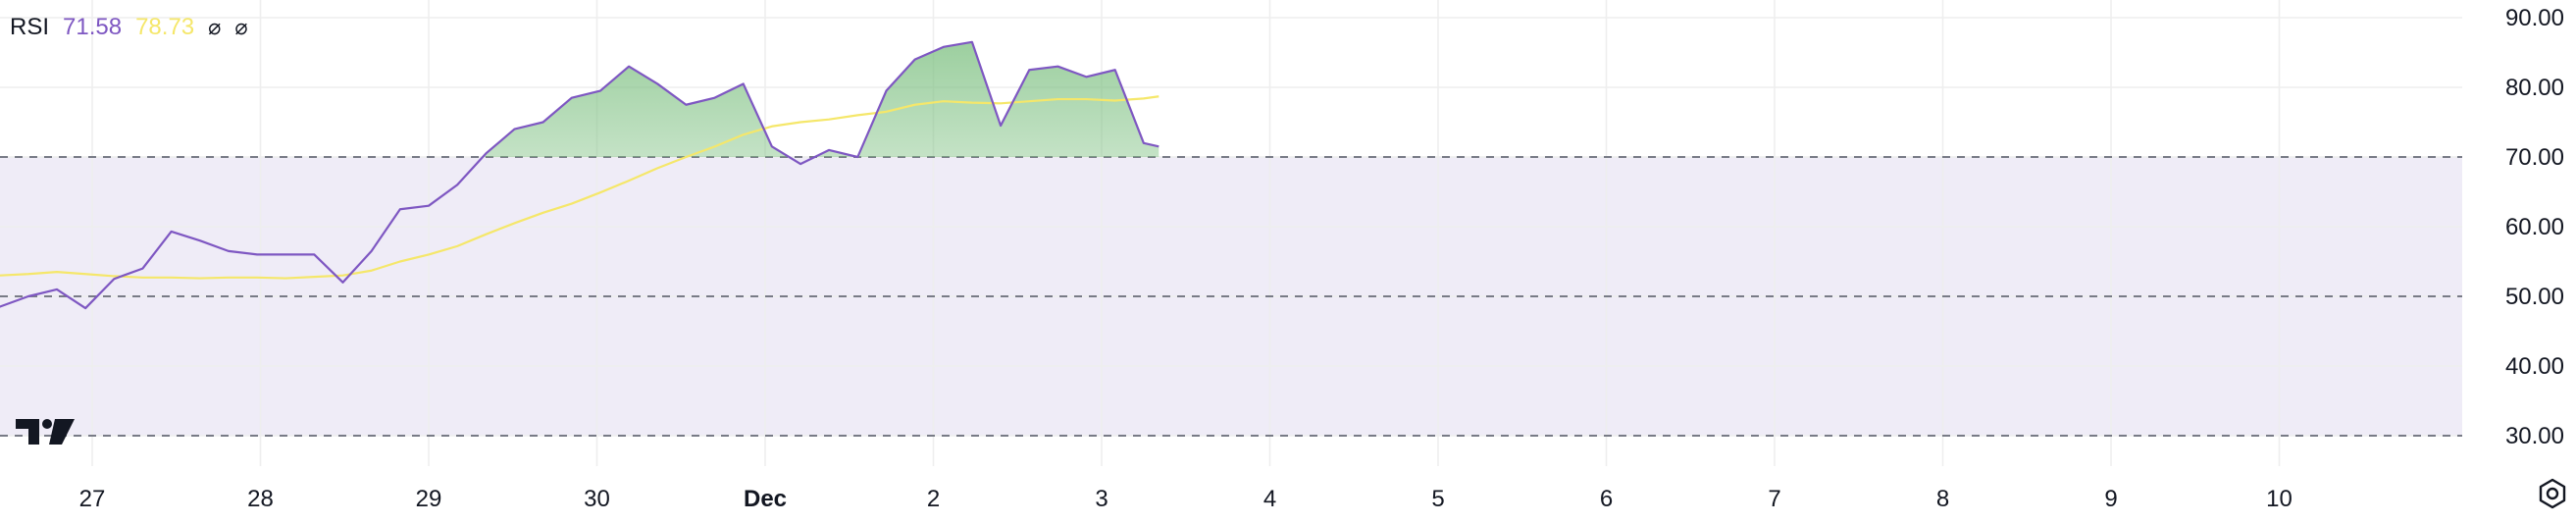  What do you see at coordinates (933, 499) in the screenshot?
I see `x-tick-label: 2` at bounding box center [933, 499].